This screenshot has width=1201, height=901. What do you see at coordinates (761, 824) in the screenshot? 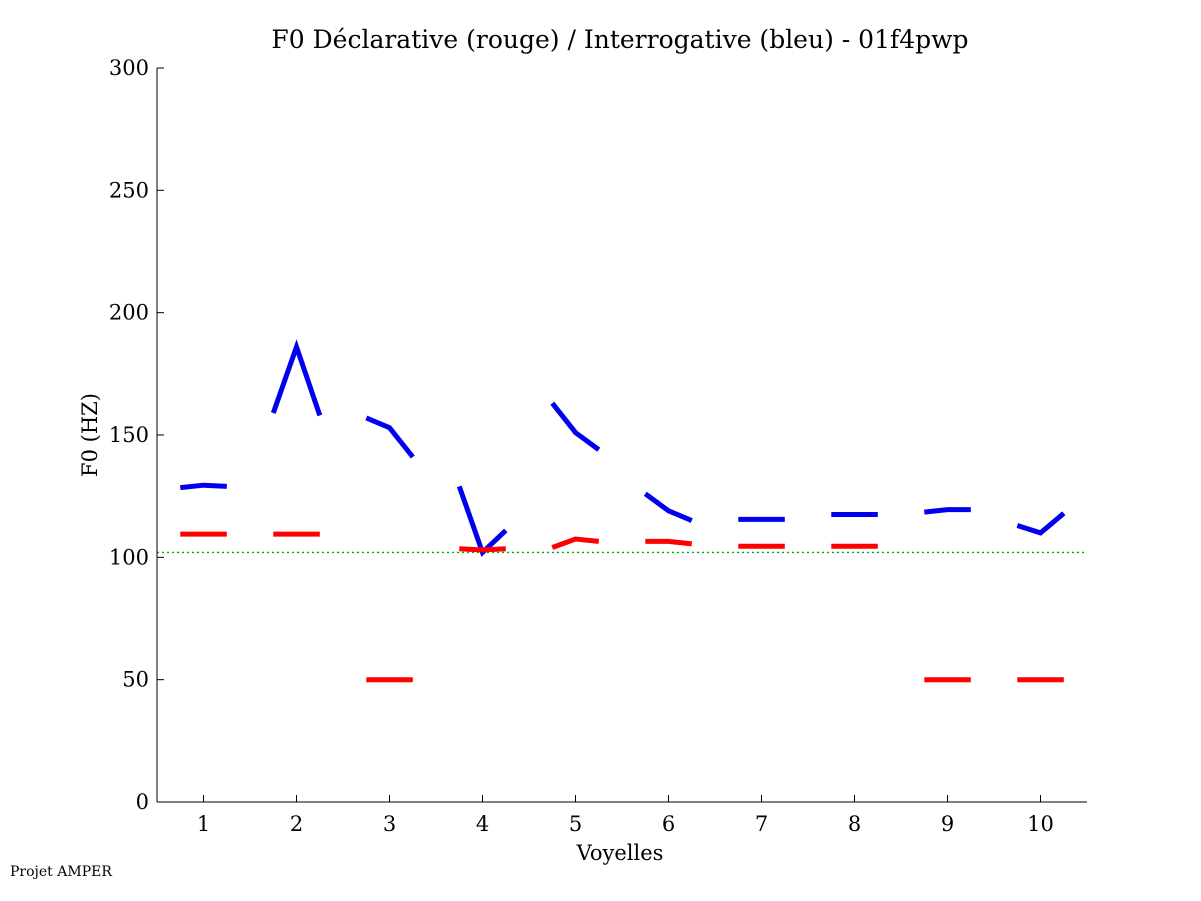
I see `x-tick-label: 7` at bounding box center [761, 824].